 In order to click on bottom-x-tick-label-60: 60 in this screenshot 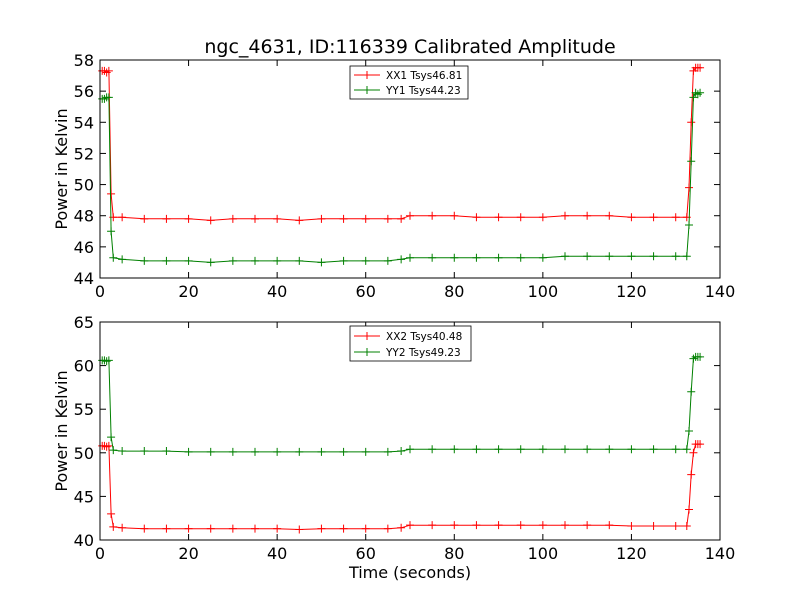, I will do `click(366, 553)`.